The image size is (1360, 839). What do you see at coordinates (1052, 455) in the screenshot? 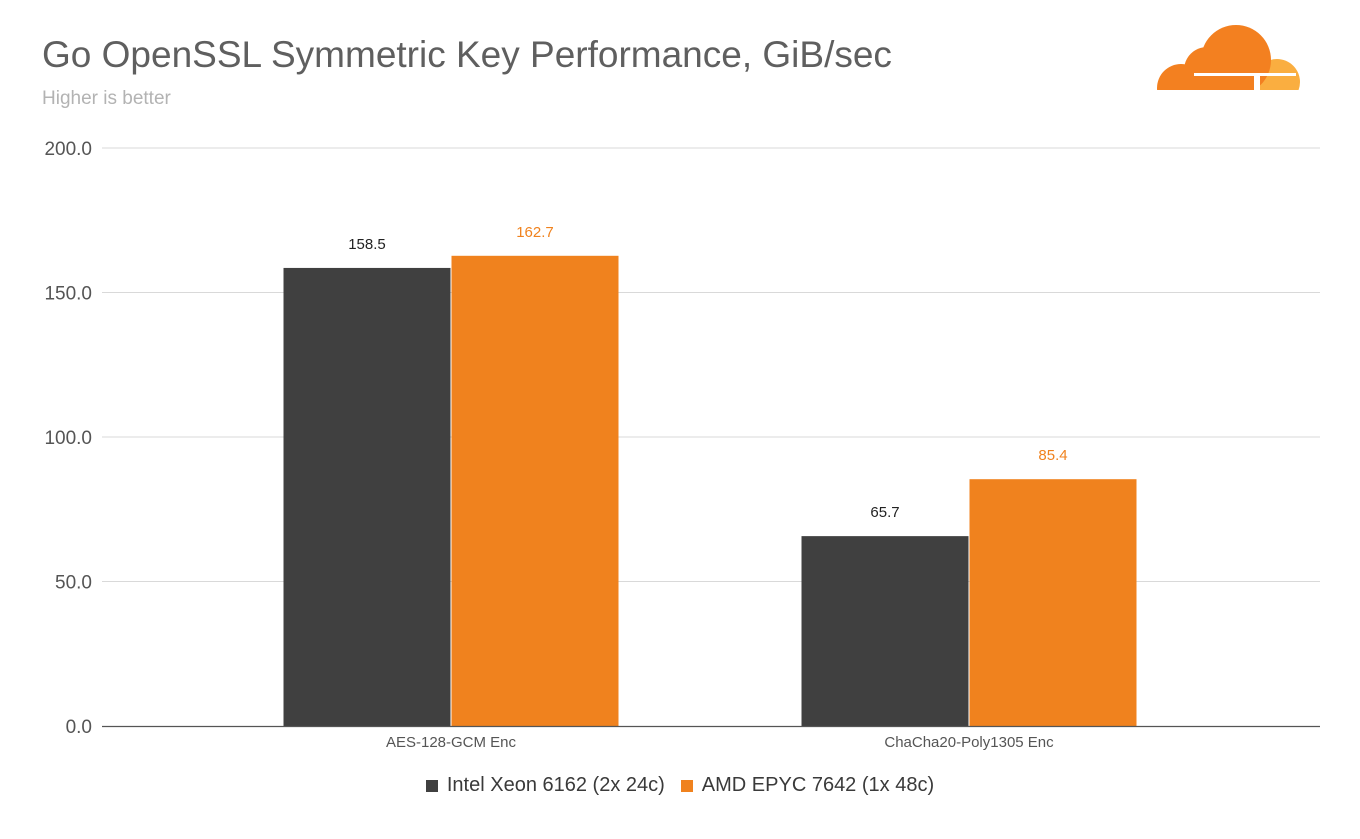
I see `data-label: 85.4` at bounding box center [1052, 455].